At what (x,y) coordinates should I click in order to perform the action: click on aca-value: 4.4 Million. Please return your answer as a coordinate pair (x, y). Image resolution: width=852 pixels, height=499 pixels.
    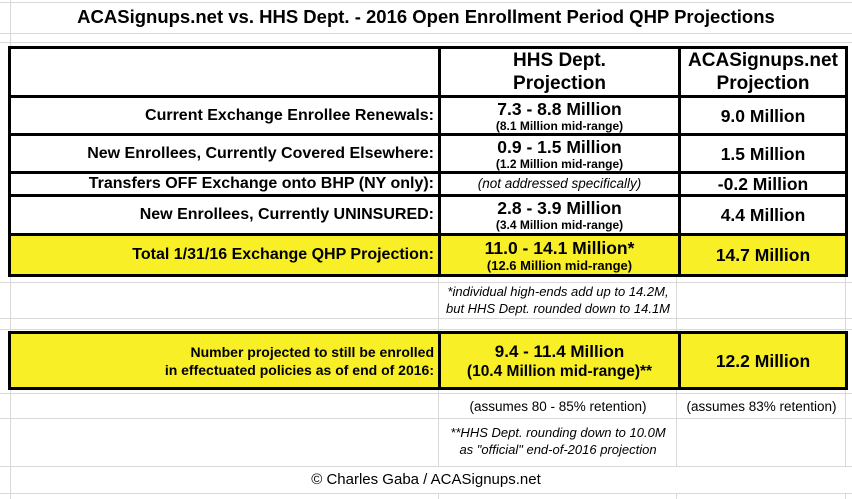
    Looking at the image, I should click on (763, 215).